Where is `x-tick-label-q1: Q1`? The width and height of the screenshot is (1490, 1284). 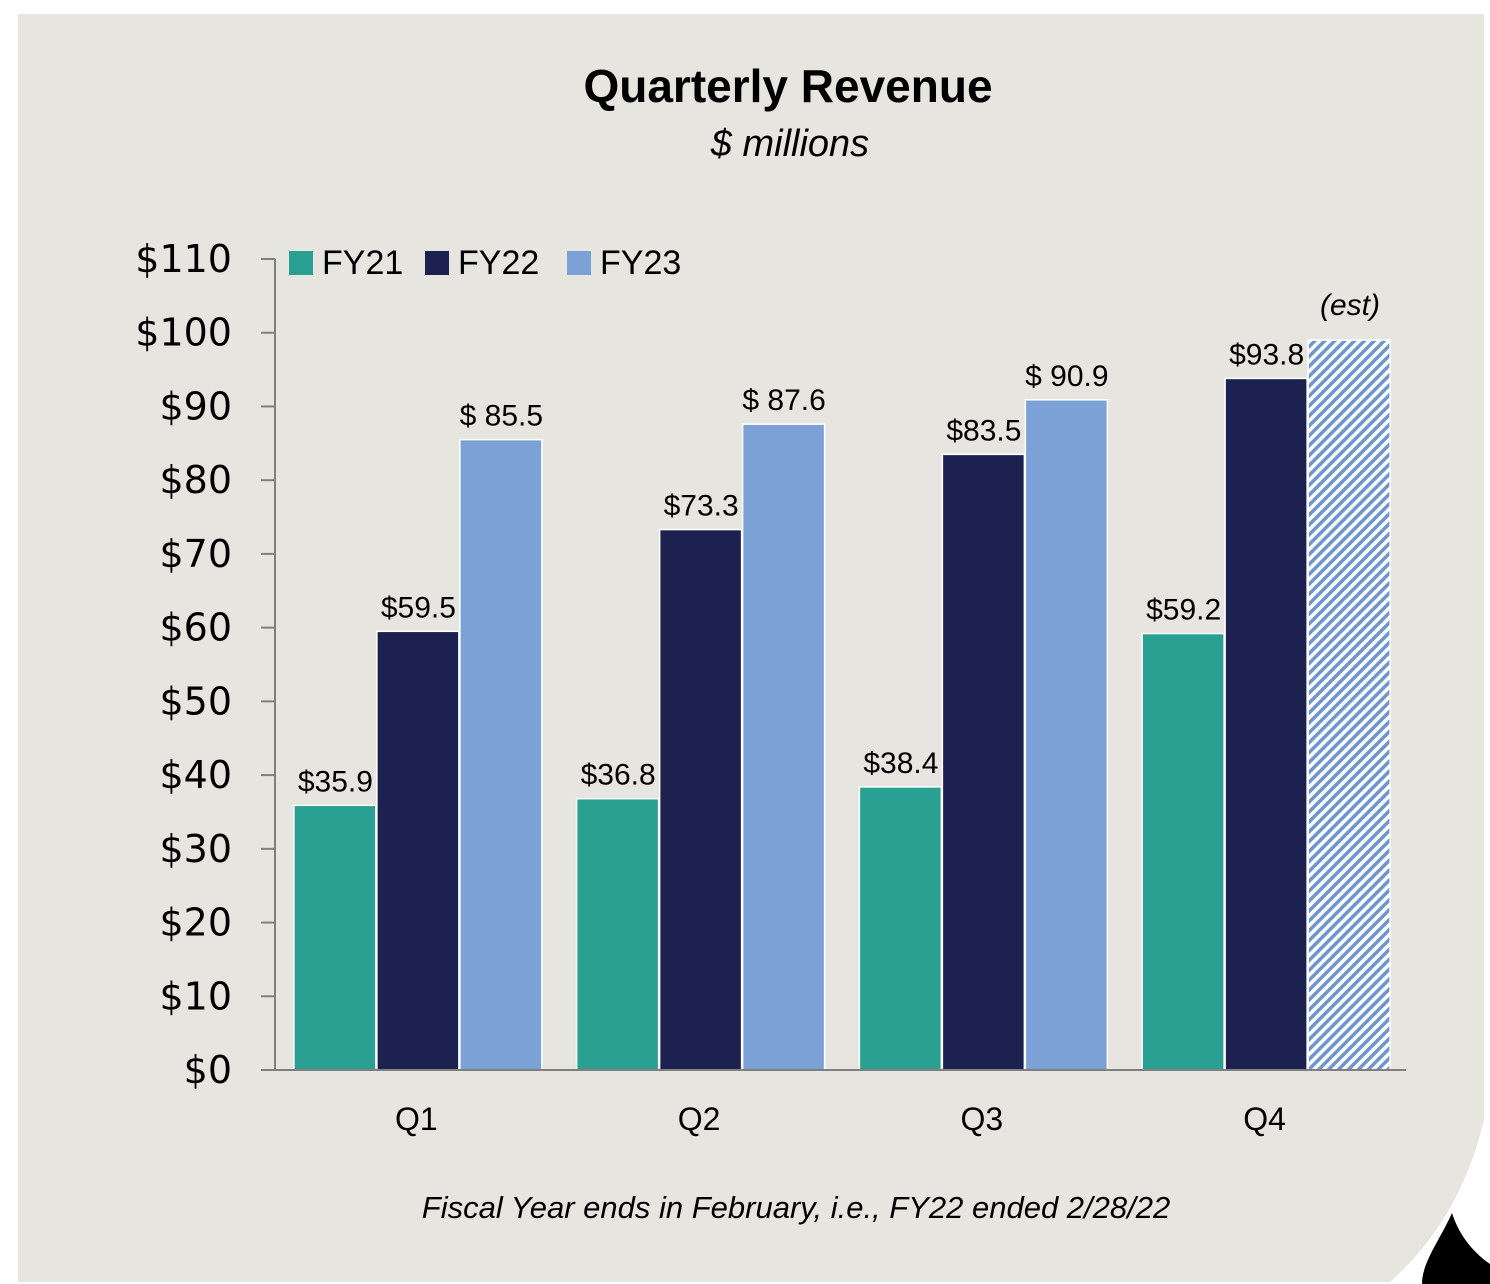
x-tick-label-q1: Q1 is located at coordinates (416, 1119).